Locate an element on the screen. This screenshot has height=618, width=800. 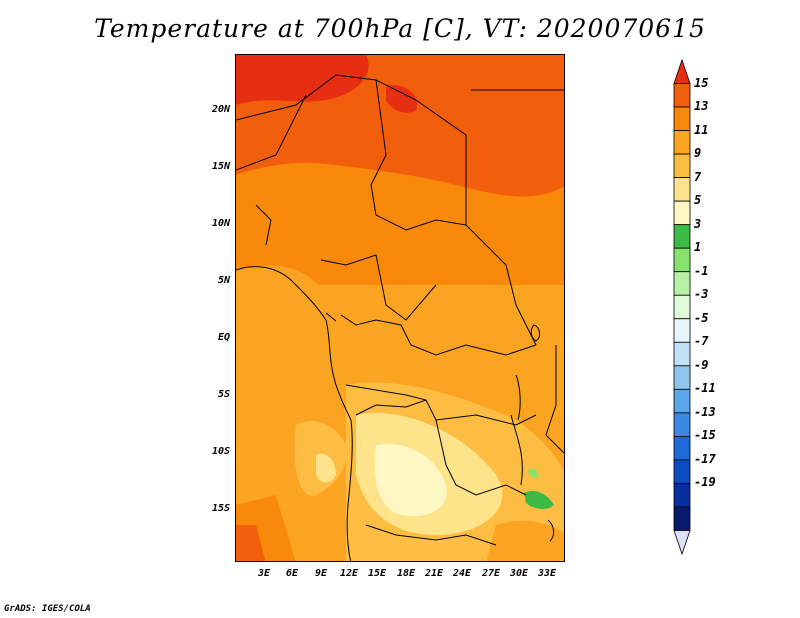
lon-label: 12E is located at coordinates (349, 573).